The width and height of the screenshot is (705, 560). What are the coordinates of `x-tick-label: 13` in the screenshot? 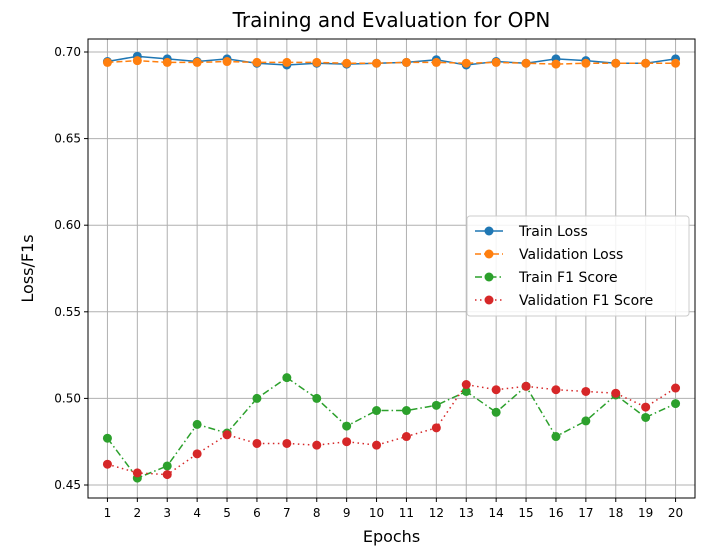 It's located at (466, 513).